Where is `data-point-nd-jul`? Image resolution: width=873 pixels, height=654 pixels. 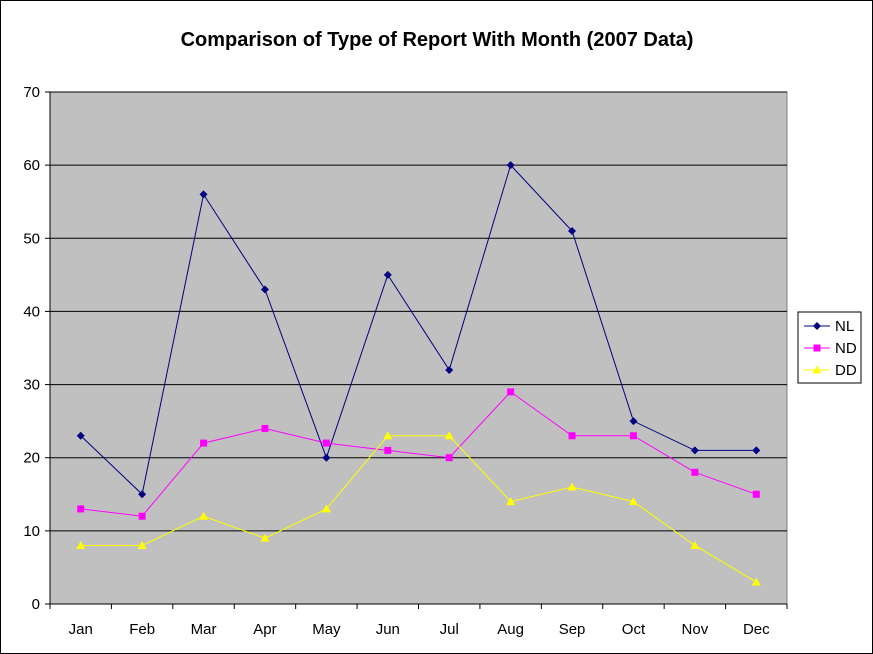
data-point-nd-jul is located at coordinates (449, 458).